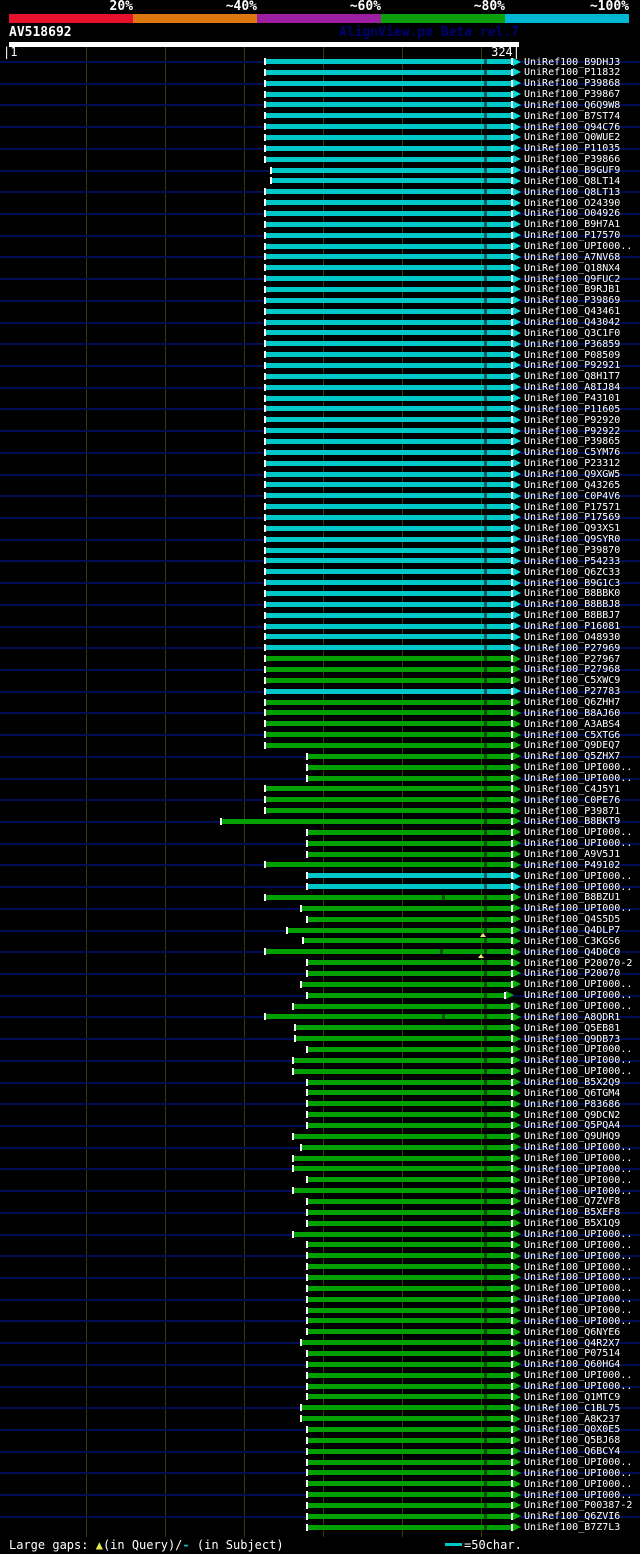 The width and height of the screenshot is (640, 1554). What do you see at coordinates (572, 73) in the screenshot?
I see `hit-label: UniRef100_P11832` at bounding box center [572, 73].